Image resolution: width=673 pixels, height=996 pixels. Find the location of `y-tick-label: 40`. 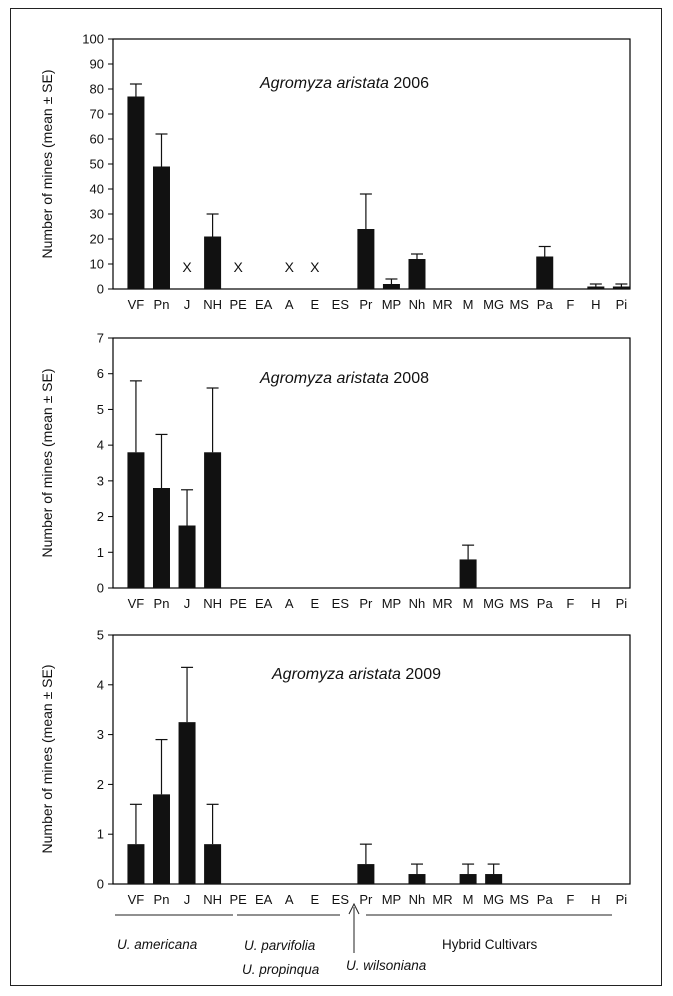

y-tick-label: 40 is located at coordinates (97, 189).